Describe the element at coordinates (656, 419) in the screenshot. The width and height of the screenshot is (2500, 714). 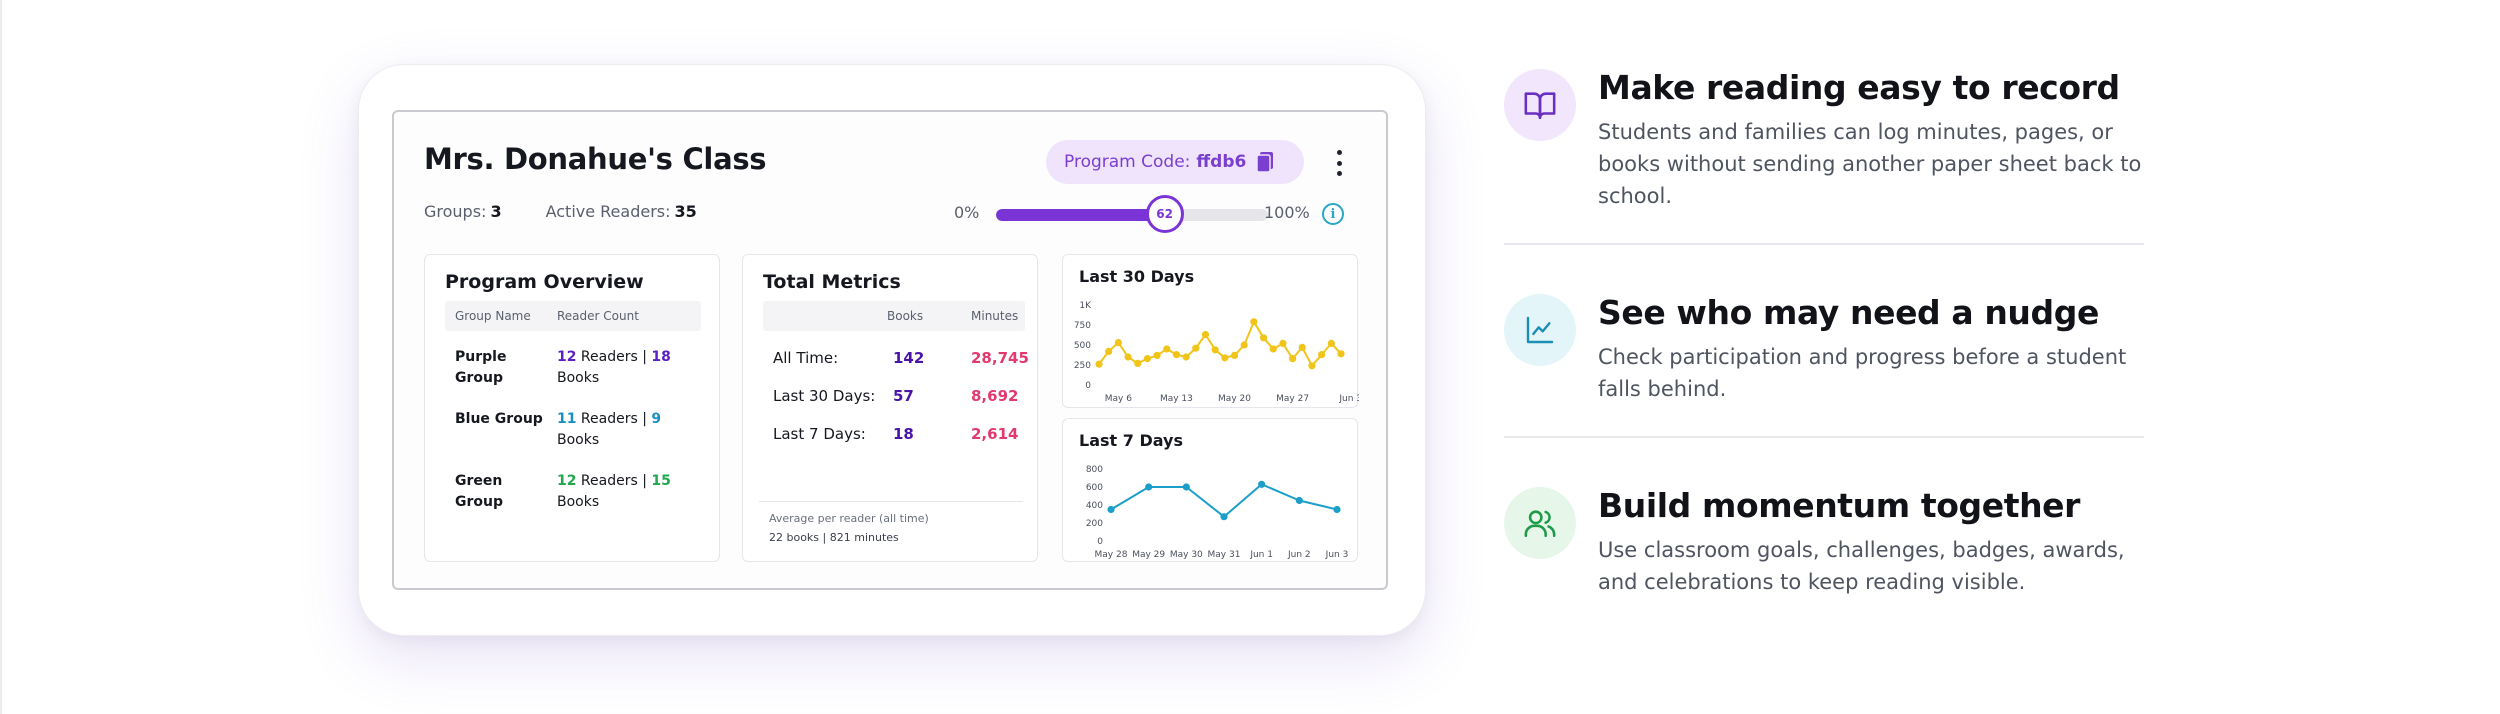
I see `books-value: 9` at that location.